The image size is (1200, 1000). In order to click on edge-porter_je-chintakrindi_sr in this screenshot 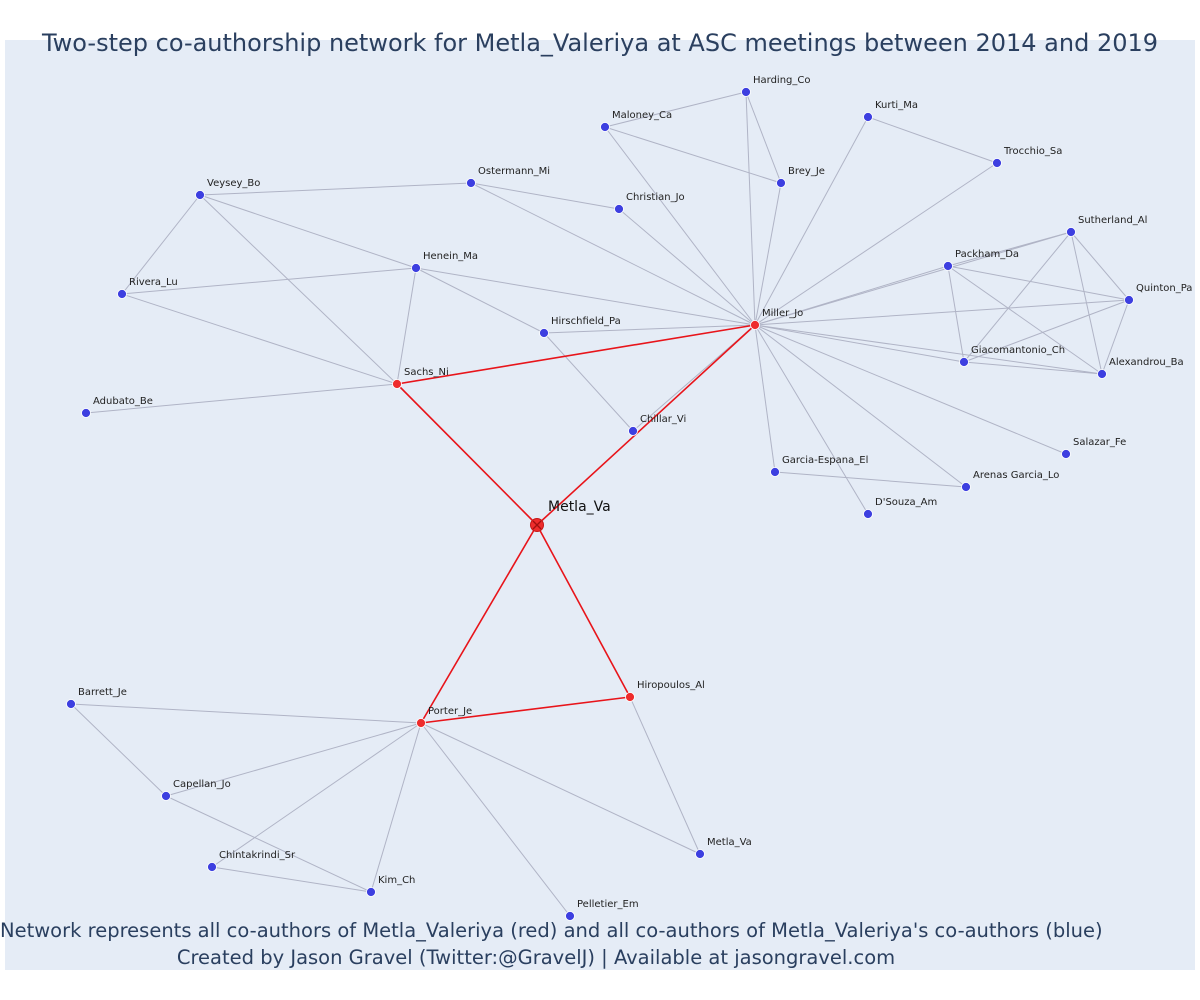, I will do `click(316, 795)`.